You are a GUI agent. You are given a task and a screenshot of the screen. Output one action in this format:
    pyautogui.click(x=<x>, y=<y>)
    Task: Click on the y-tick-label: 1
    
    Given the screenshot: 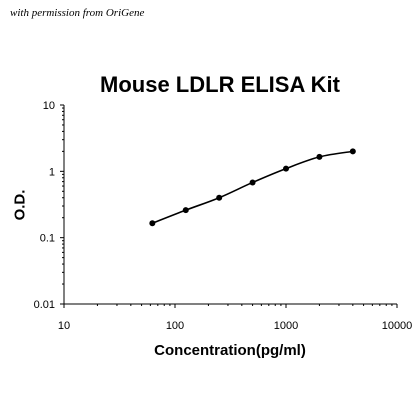 What is the action you would take?
    pyautogui.click(x=52, y=172)
    